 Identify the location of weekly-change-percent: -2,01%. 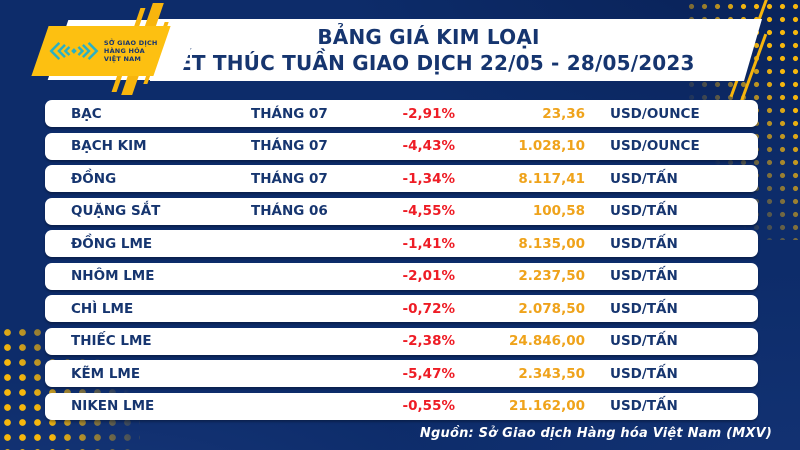
(428, 276).